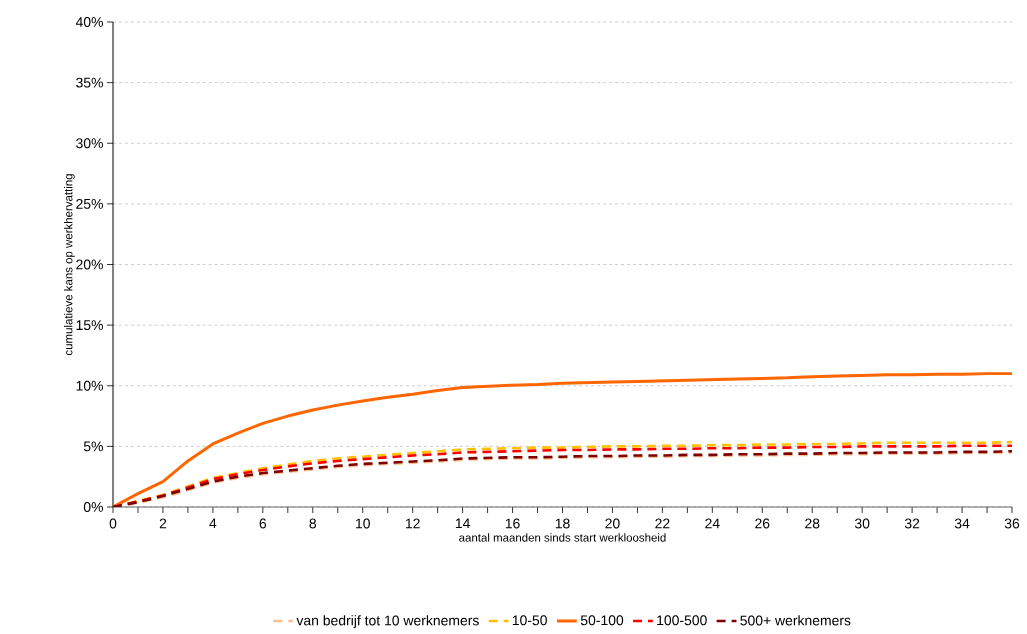  What do you see at coordinates (213, 523) in the screenshot?
I see `x-tick-label: 4` at bounding box center [213, 523].